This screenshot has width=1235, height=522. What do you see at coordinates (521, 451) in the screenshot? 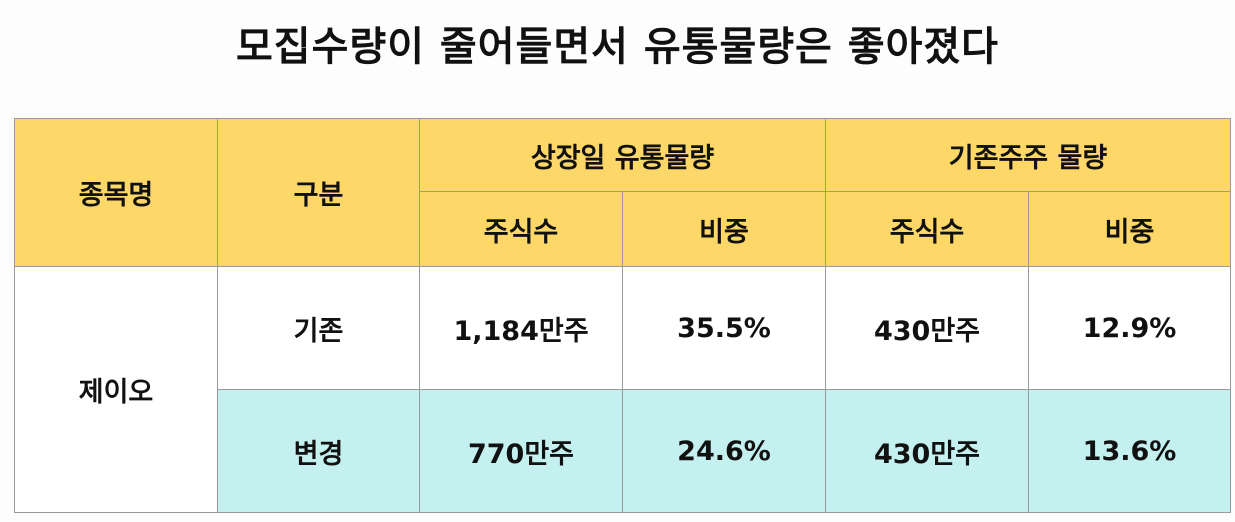
I see `cell: 770만주` at bounding box center [521, 451].